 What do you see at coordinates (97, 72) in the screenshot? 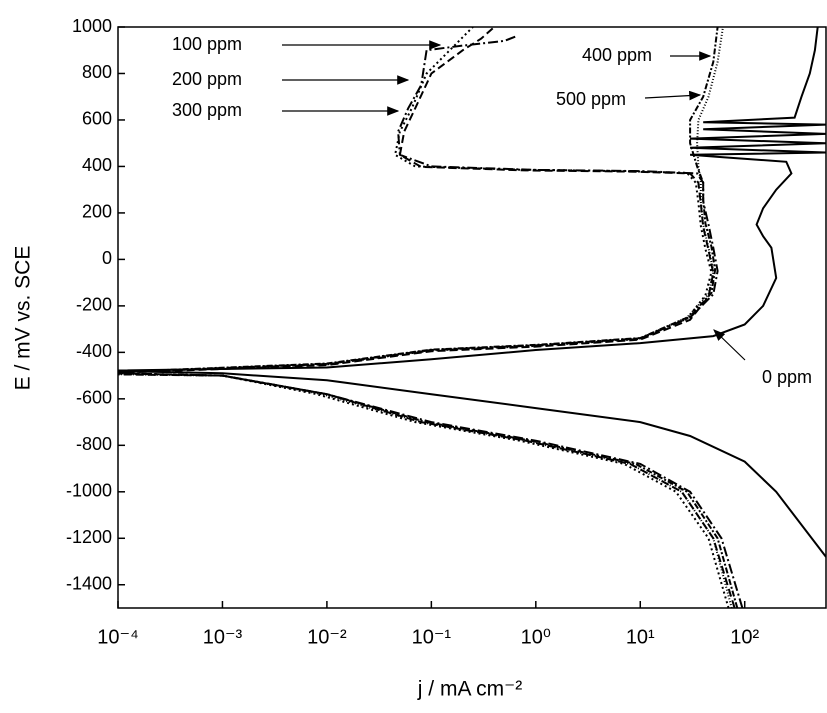
I see `y-tick-label: 800` at bounding box center [97, 72].